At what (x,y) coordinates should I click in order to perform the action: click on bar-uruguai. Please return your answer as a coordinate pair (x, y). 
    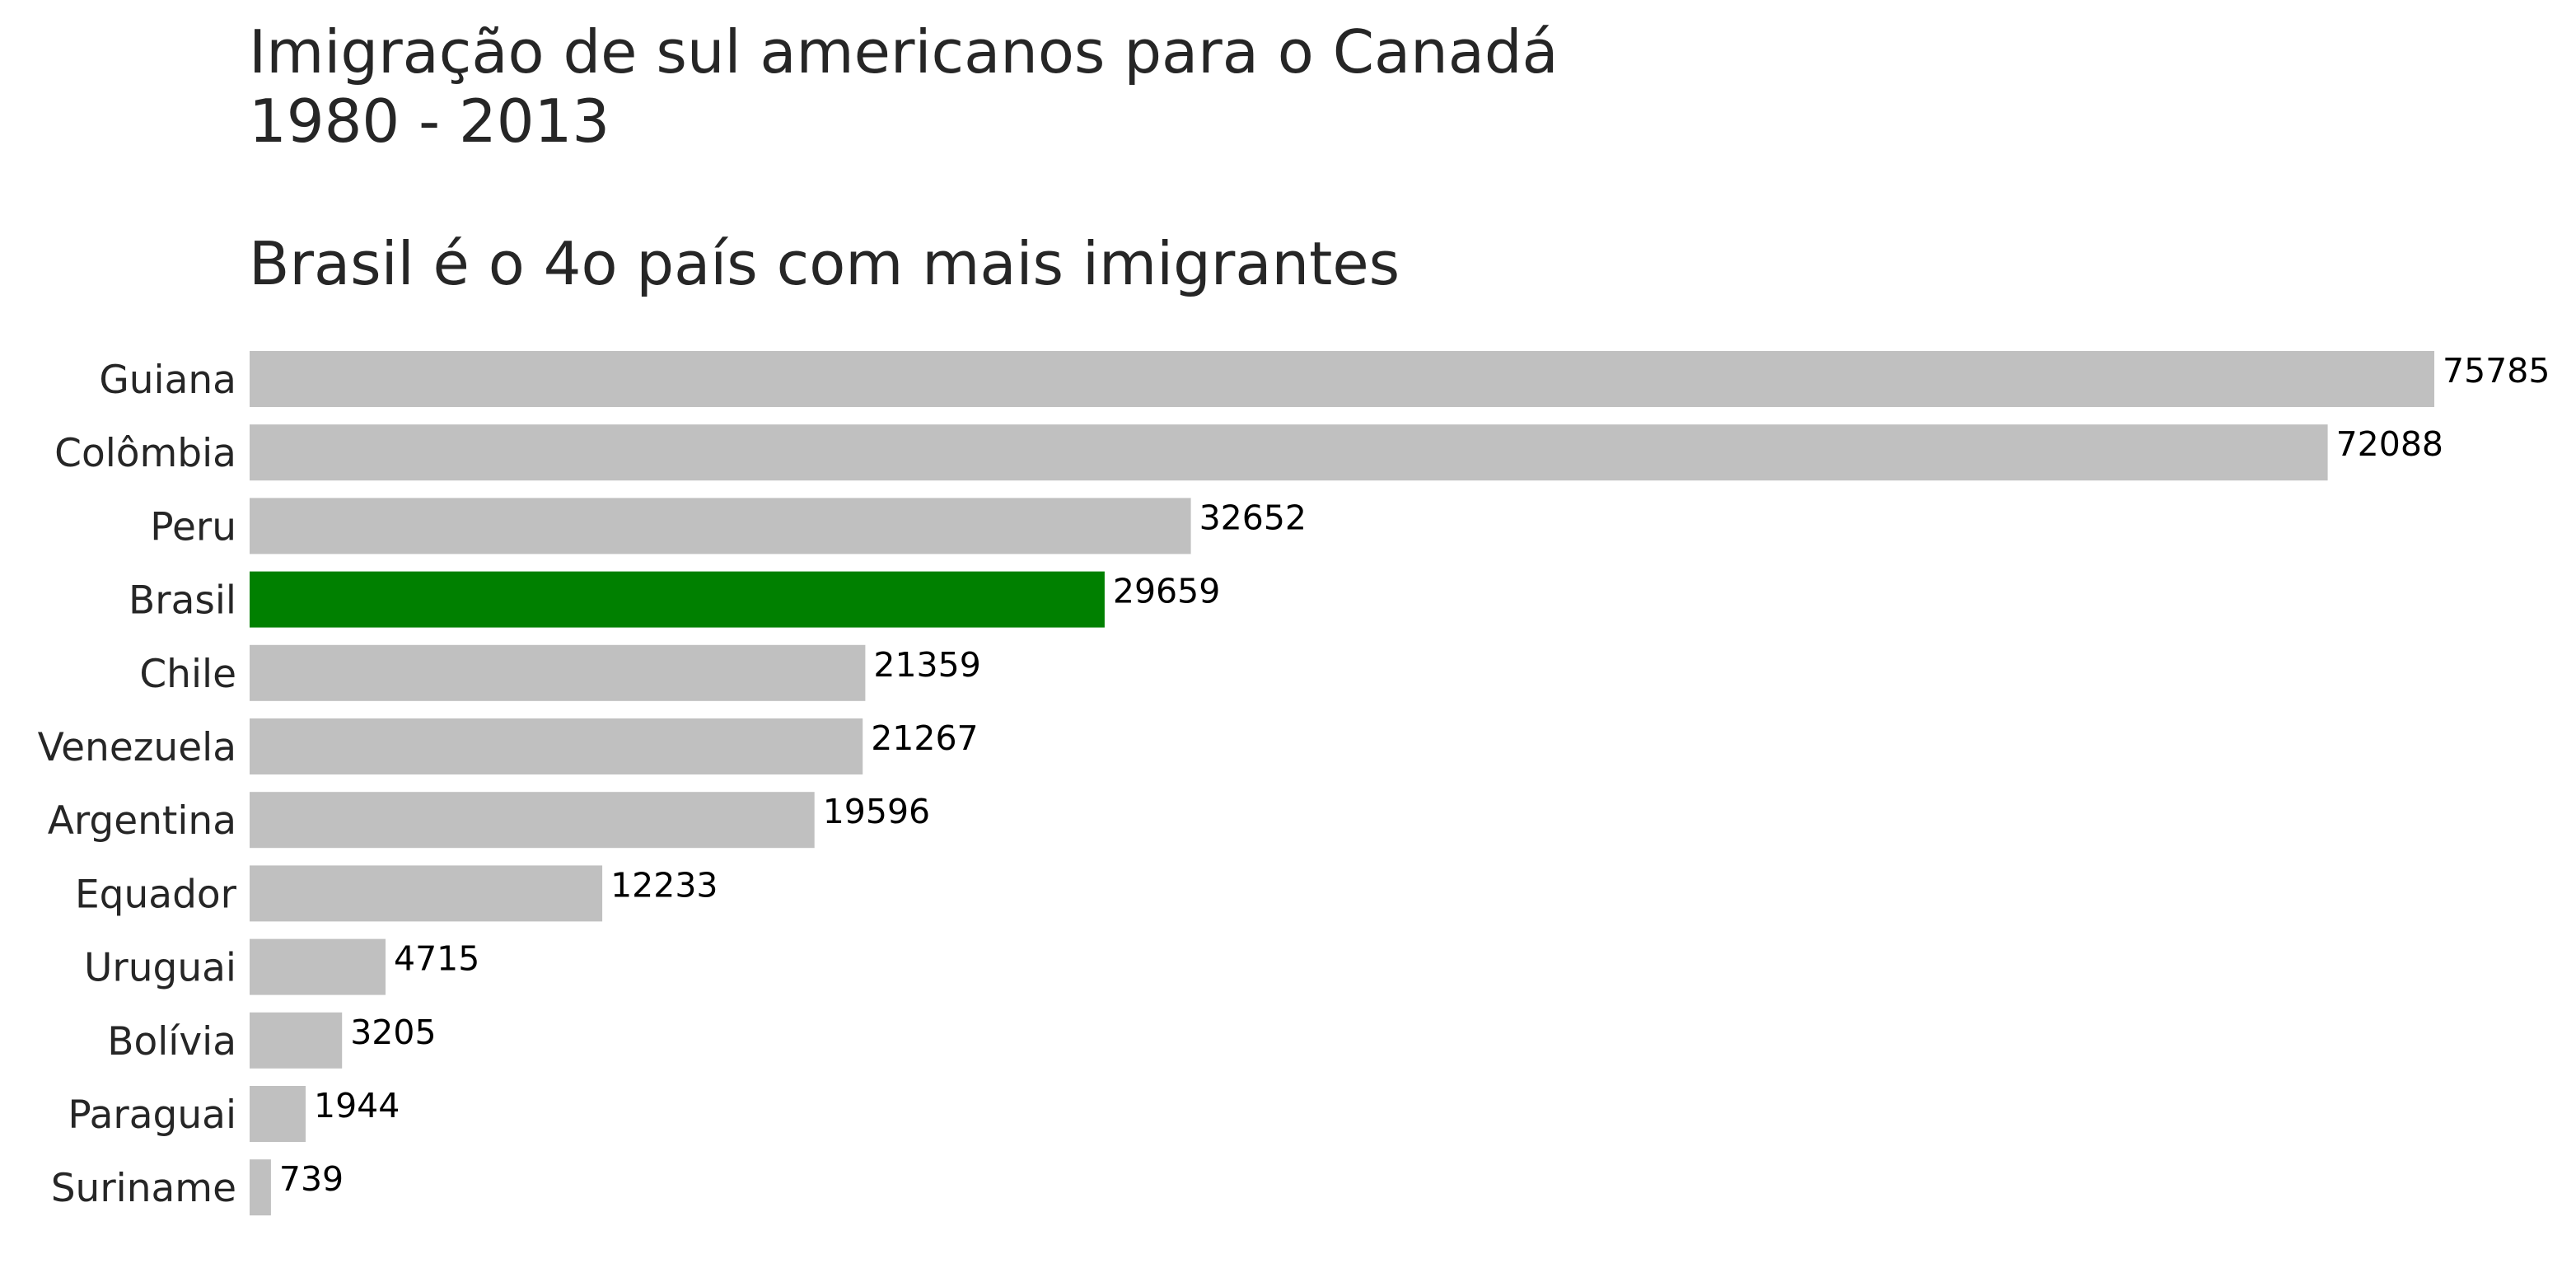
    Looking at the image, I should click on (318, 966).